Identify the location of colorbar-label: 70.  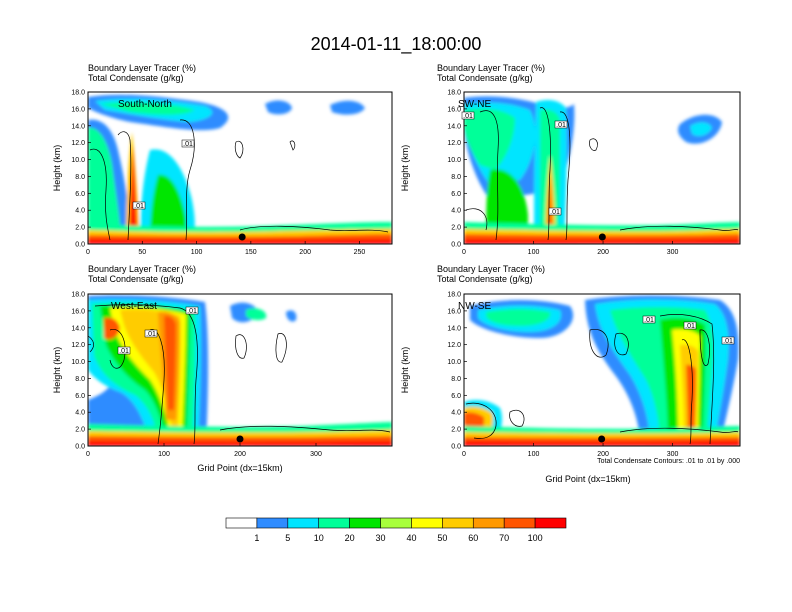
(504, 538).